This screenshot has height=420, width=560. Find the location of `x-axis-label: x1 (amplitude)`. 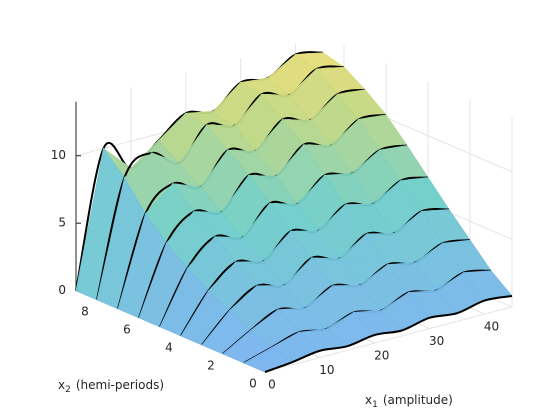

x-axis-label: x1 (amplitude) is located at coordinates (409, 401).